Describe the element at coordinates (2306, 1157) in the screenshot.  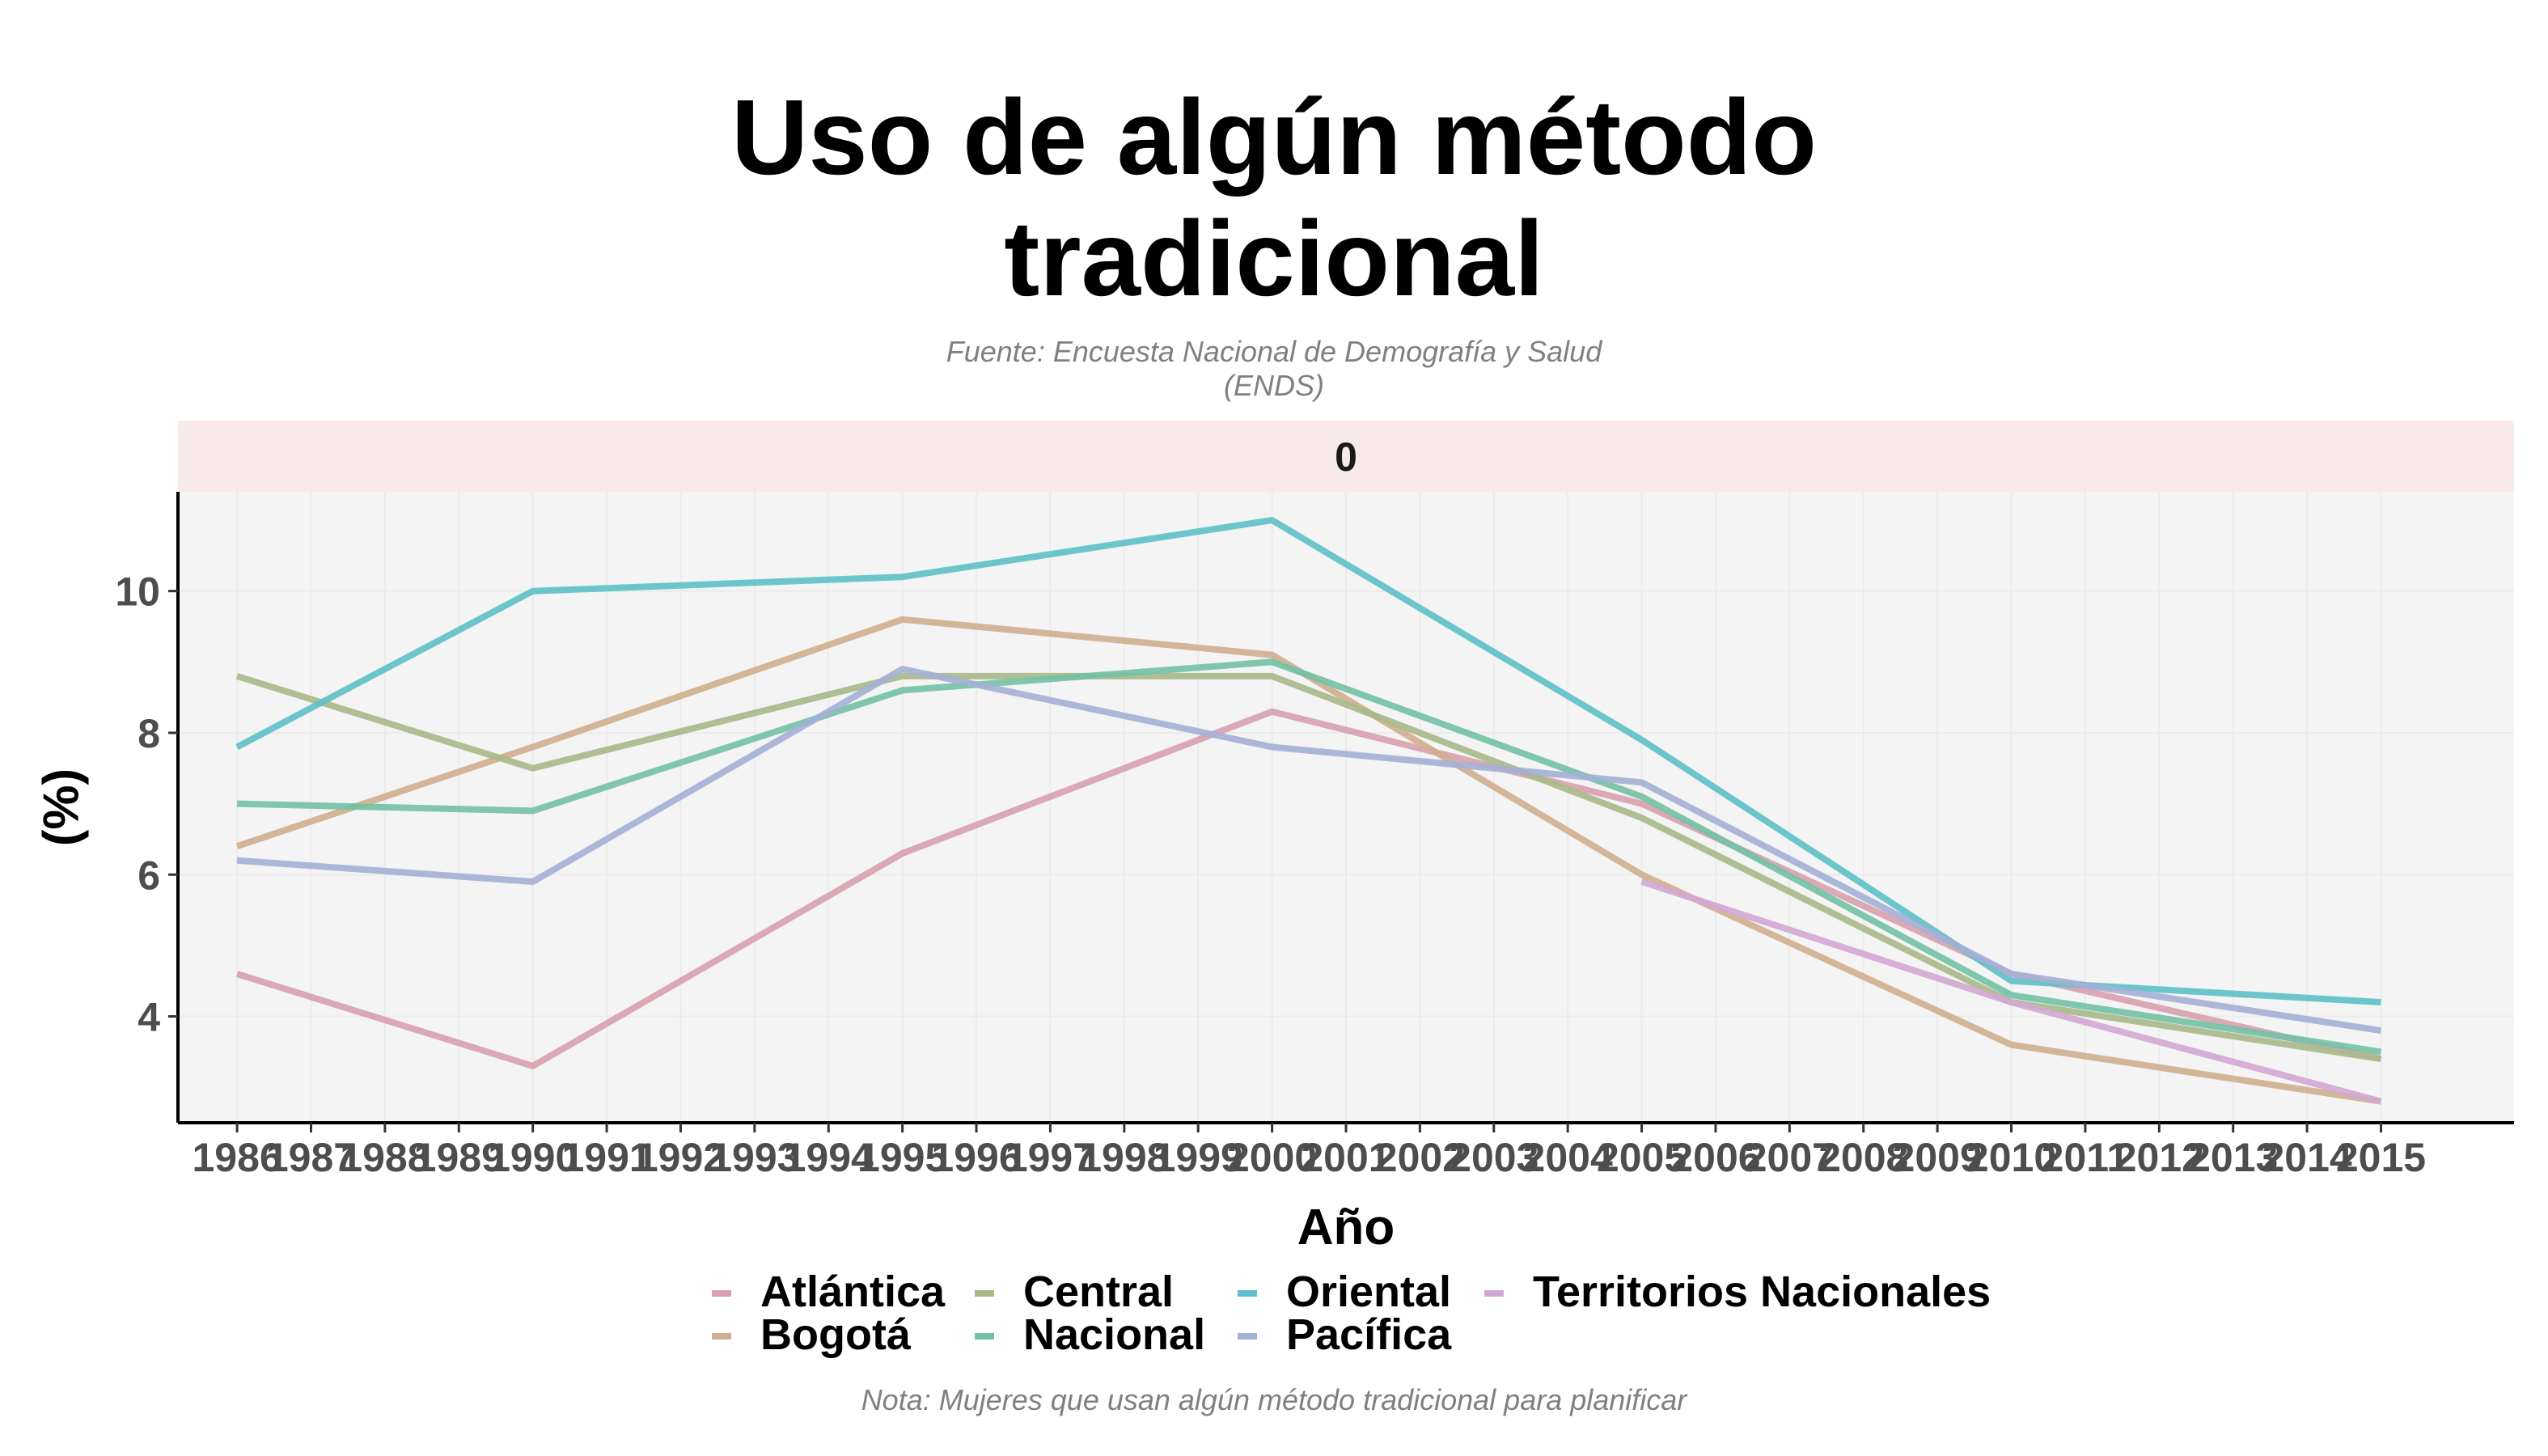
I see `x-tick-label: 2014` at that location.